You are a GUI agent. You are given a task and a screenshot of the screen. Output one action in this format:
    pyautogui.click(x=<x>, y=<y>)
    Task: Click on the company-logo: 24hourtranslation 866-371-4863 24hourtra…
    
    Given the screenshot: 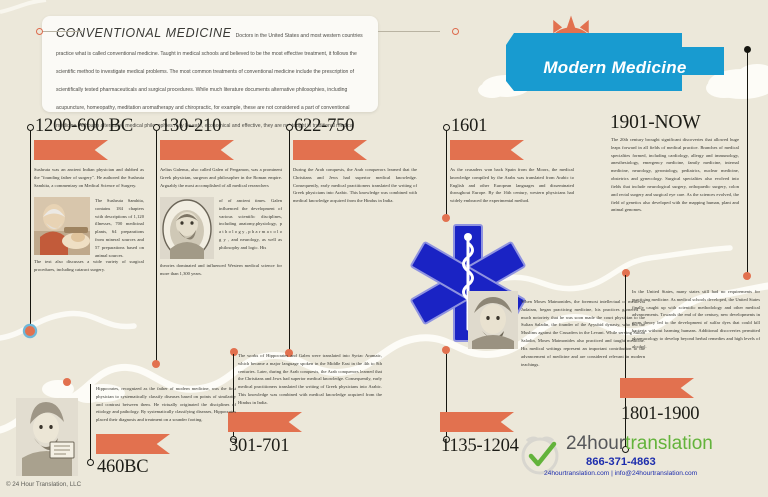 What is the action you would take?
    pyautogui.click(x=634, y=460)
    